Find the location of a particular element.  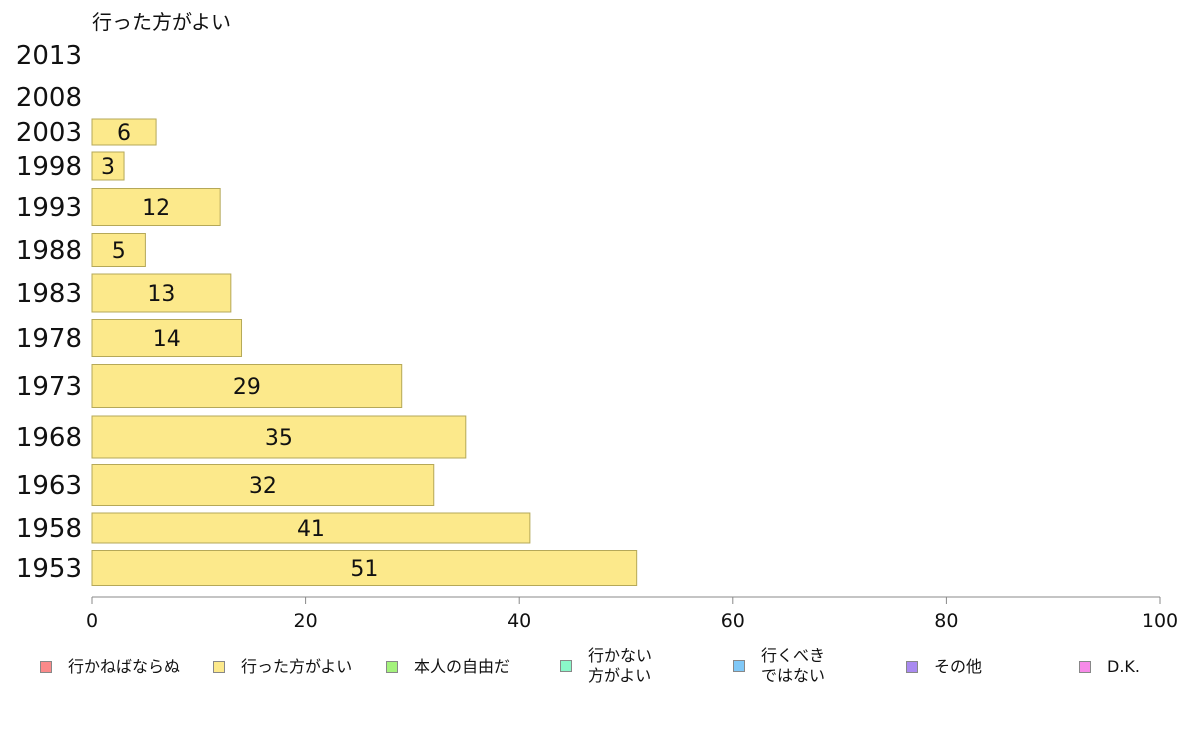

y-tick-label: 1953 is located at coordinates (49, 569).